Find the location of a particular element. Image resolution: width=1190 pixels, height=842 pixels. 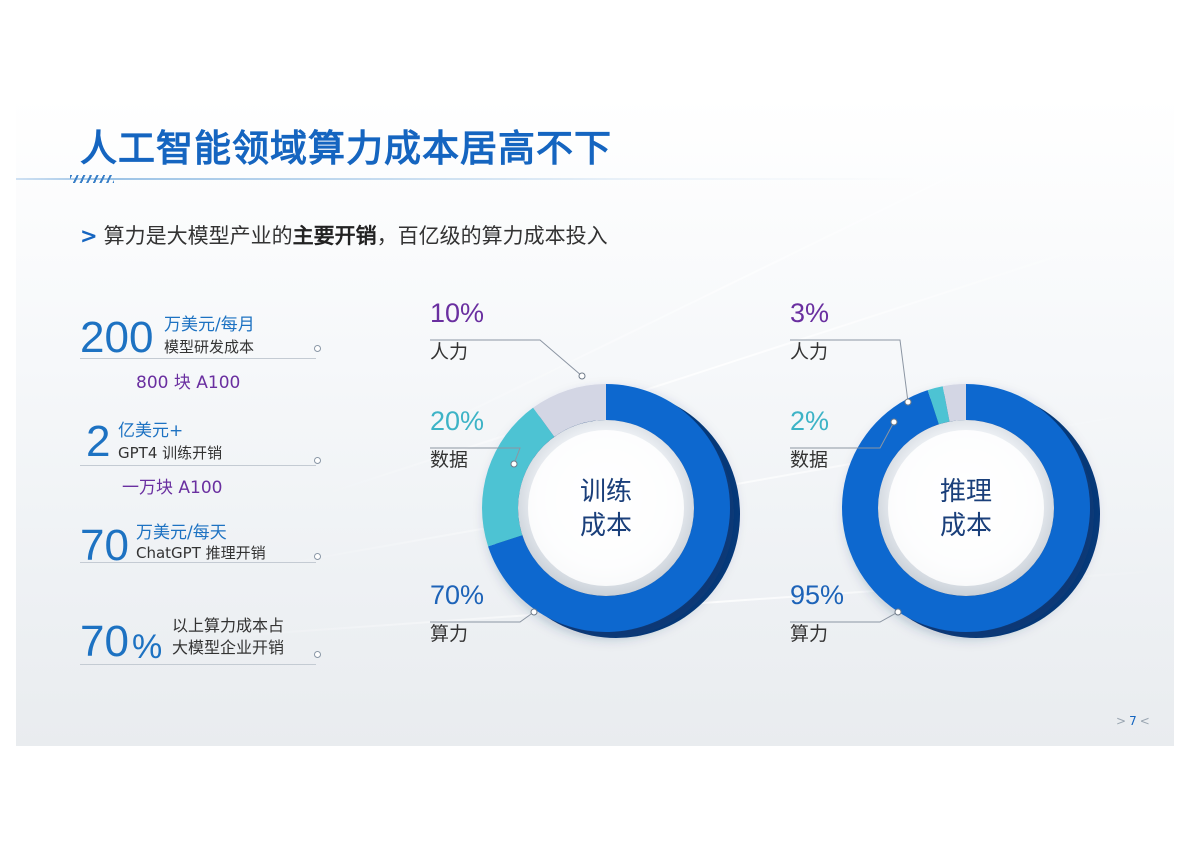

slice-value-label: 70% is located at coordinates (457, 595).